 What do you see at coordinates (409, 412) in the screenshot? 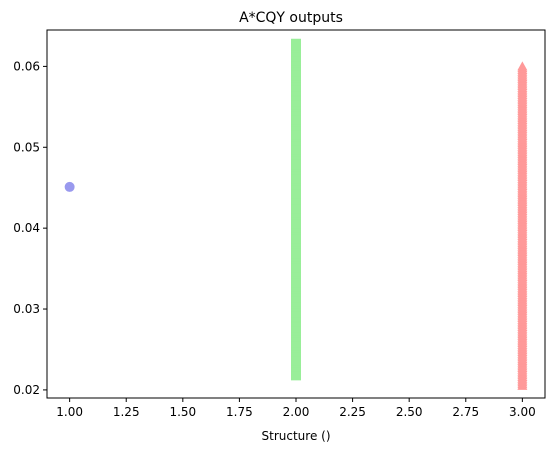
I see `x-tick-label: 2.50` at bounding box center [409, 412].